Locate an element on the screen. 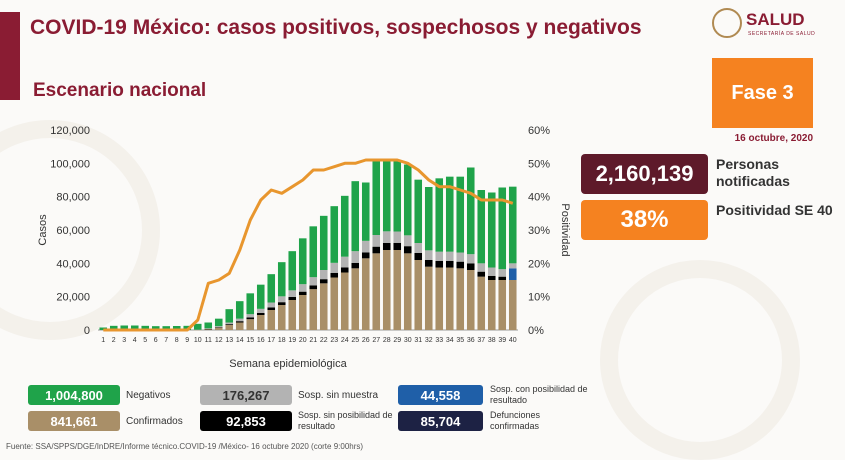  legend-sosp-sin-posibilidad-box: 92,853 is located at coordinates (246, 421).